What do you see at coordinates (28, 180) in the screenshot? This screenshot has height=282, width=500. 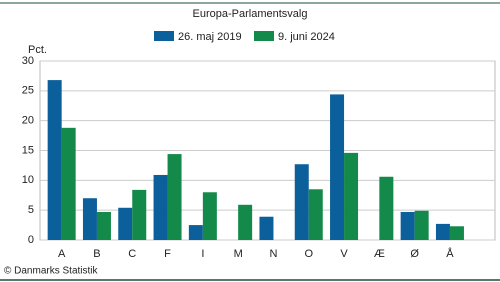 I see `y-tick-label: 10` at bounding box center [28, 180].